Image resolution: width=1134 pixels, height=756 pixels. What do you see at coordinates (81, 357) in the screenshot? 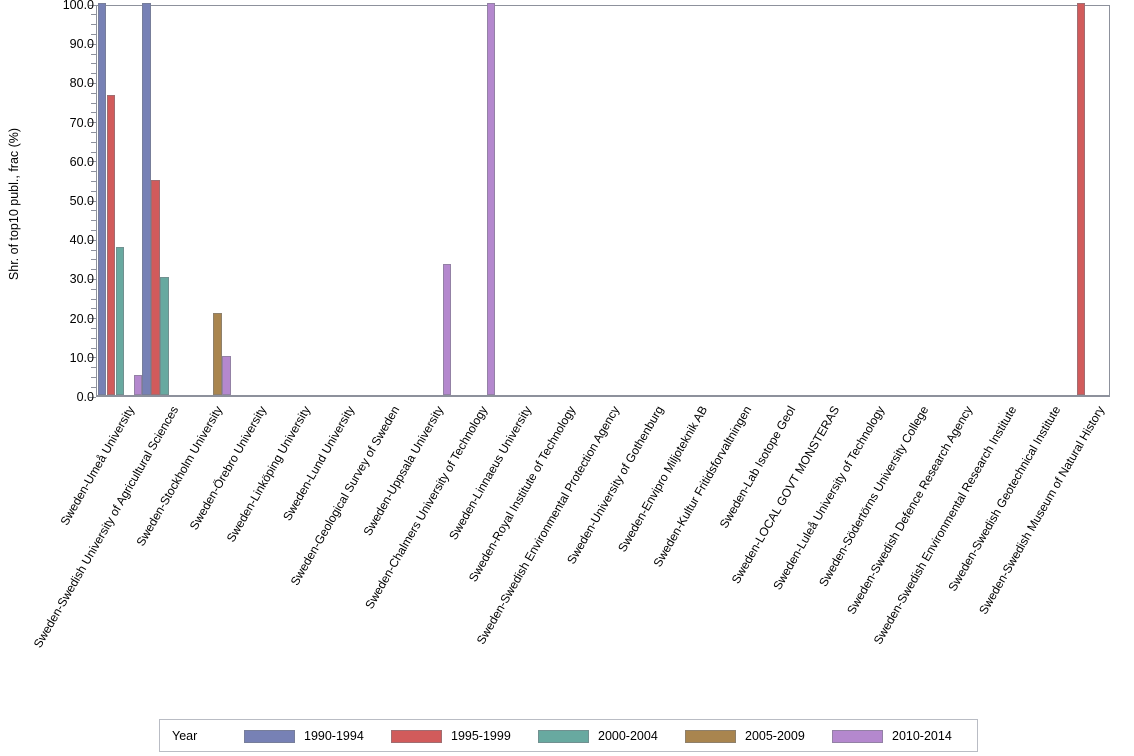
I see `y-tick-label: 10.0` at bounding box center [81, 357].